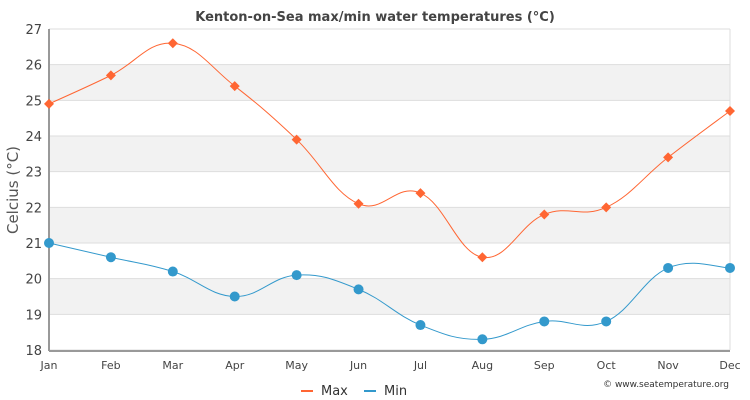 Image resolution: width=750 pixels, height=400 pixels. What do you see at coordinates (110, 365) in the screenshot?
I see `x-tick-label: Feb` at bounding box center [110, 365].